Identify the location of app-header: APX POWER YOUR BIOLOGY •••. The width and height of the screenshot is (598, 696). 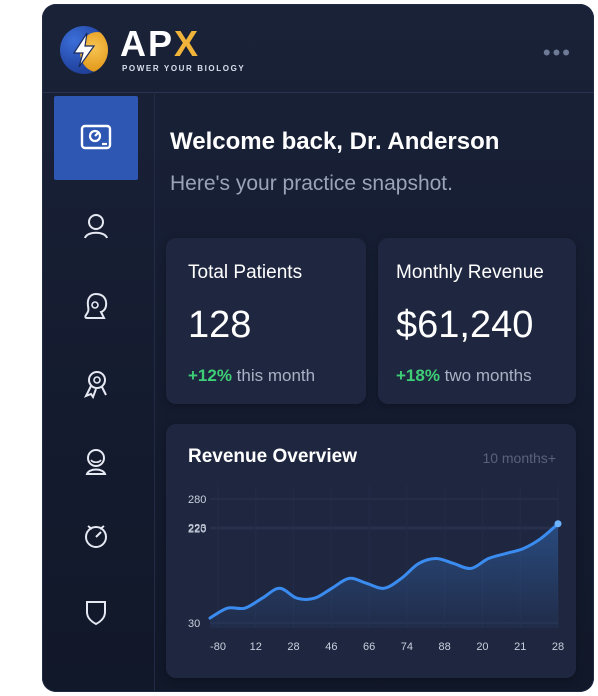
(318, 48).